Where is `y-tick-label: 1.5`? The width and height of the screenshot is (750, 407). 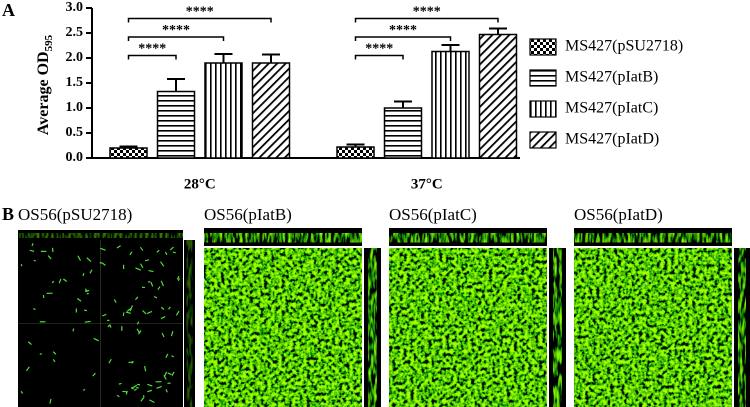
y-tick-label: 1.5 is located at coordinates (75, 82).